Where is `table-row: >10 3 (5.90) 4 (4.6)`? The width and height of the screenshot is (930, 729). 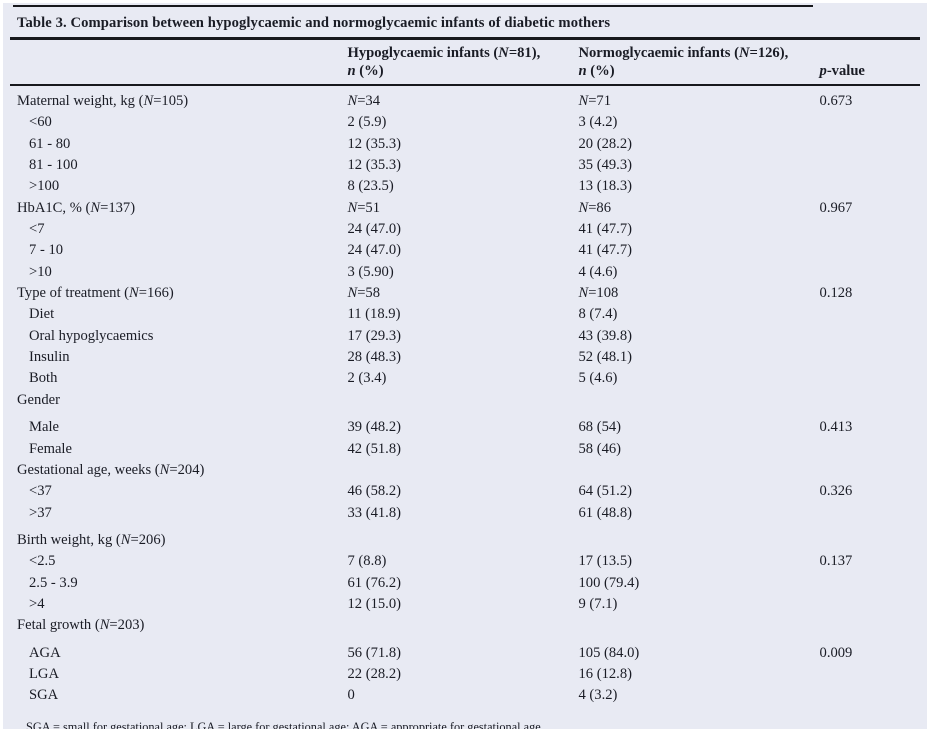
table-row: >10 3 (5.90) 4 (4.6) is located at coordinates (465, 272).